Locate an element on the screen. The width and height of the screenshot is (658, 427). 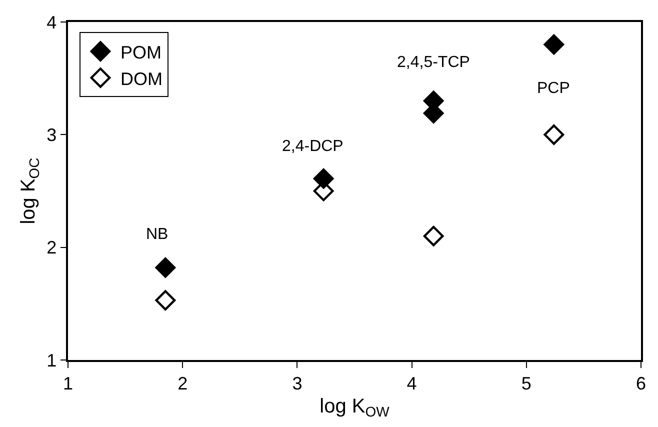
legend-label: DOM is located at coordinates (141, 78).